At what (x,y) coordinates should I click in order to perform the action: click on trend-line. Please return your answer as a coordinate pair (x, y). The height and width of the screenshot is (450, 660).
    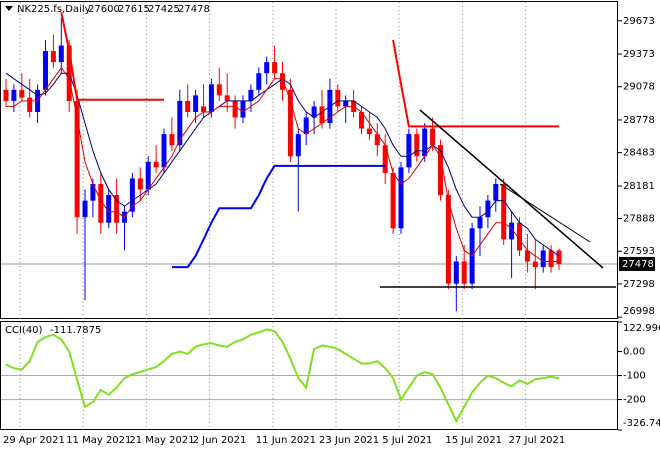
    Looking at the image, I should click on (545, 213).